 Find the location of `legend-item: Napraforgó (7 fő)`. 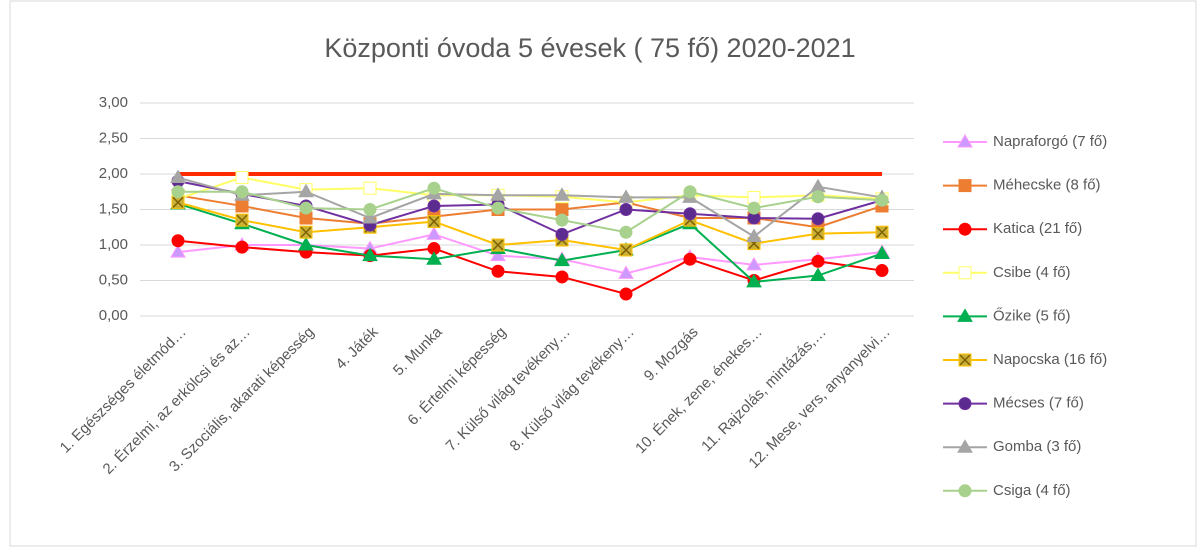

legend-item: Napraforgó (7 fő) is located at coordinates (1025, 141).